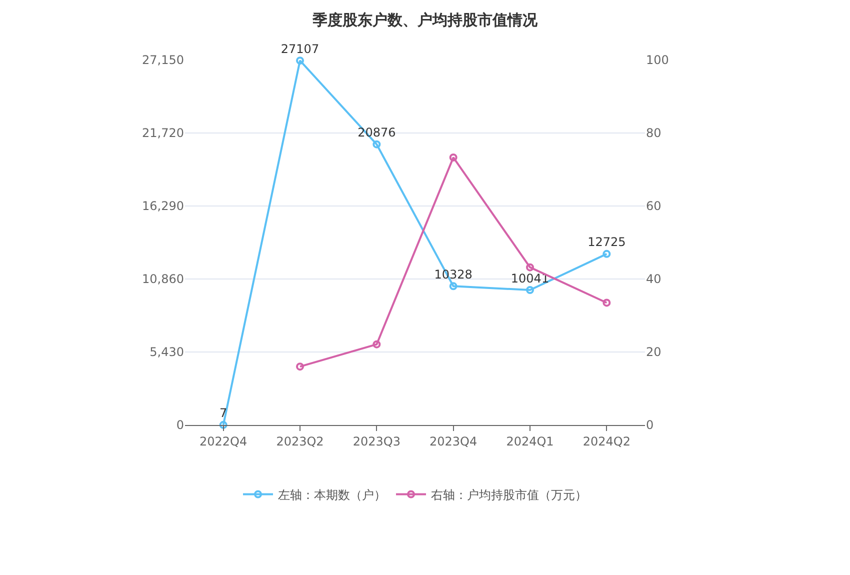 Image resolution: width=850 pixels, height=575 pixels. What do you see at coordinates (530, 441) in the screenshot?
I see `x-tick-label: 2024Q1` at bounding box center [530, 441].